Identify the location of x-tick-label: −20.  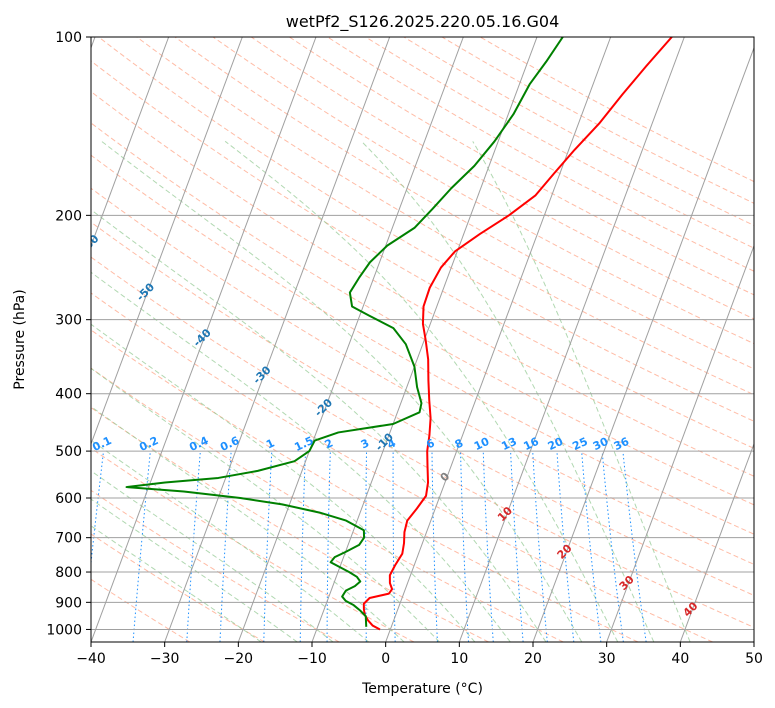
(239, 659).